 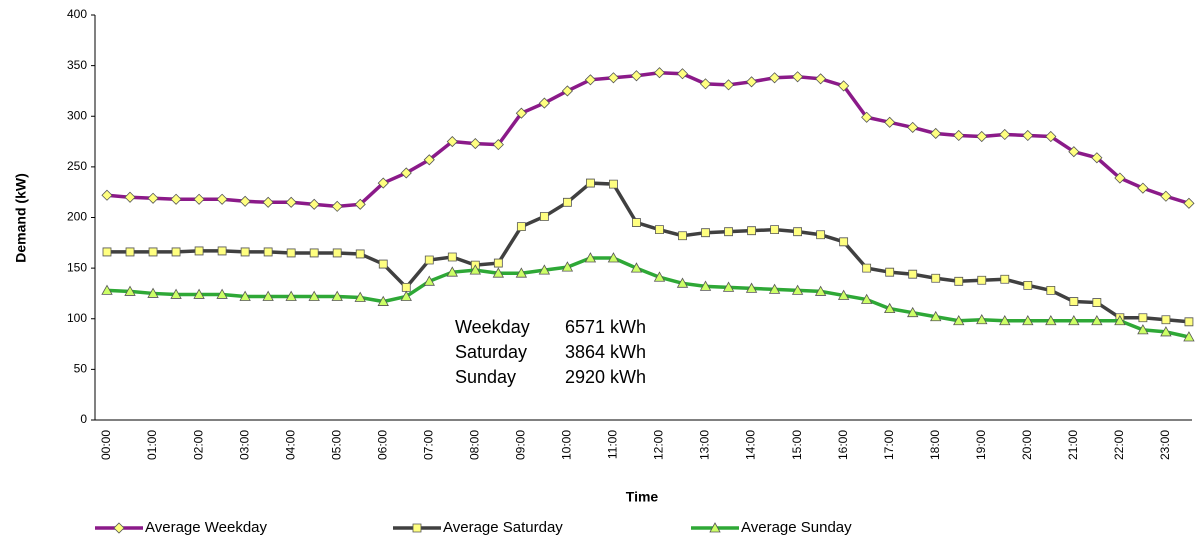 What do you see at coordinates (605, 377) in the screenshot?
I see `annotation-text: 2920 kWh` at bounding box center [605, 377].